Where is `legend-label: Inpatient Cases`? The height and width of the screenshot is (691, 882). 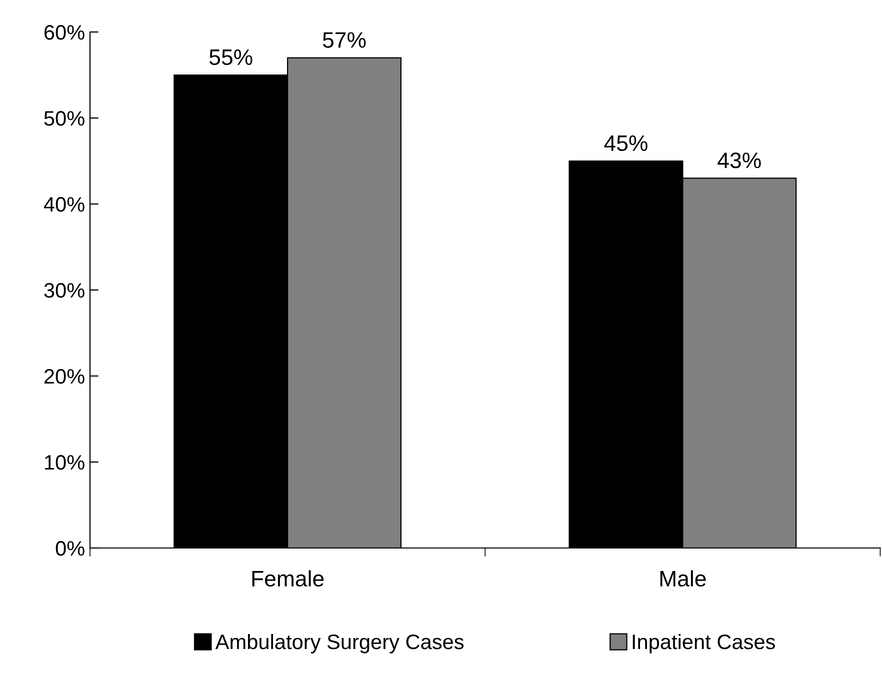
legend-label: Inpatient Cases is located at coordinates (703, 644).